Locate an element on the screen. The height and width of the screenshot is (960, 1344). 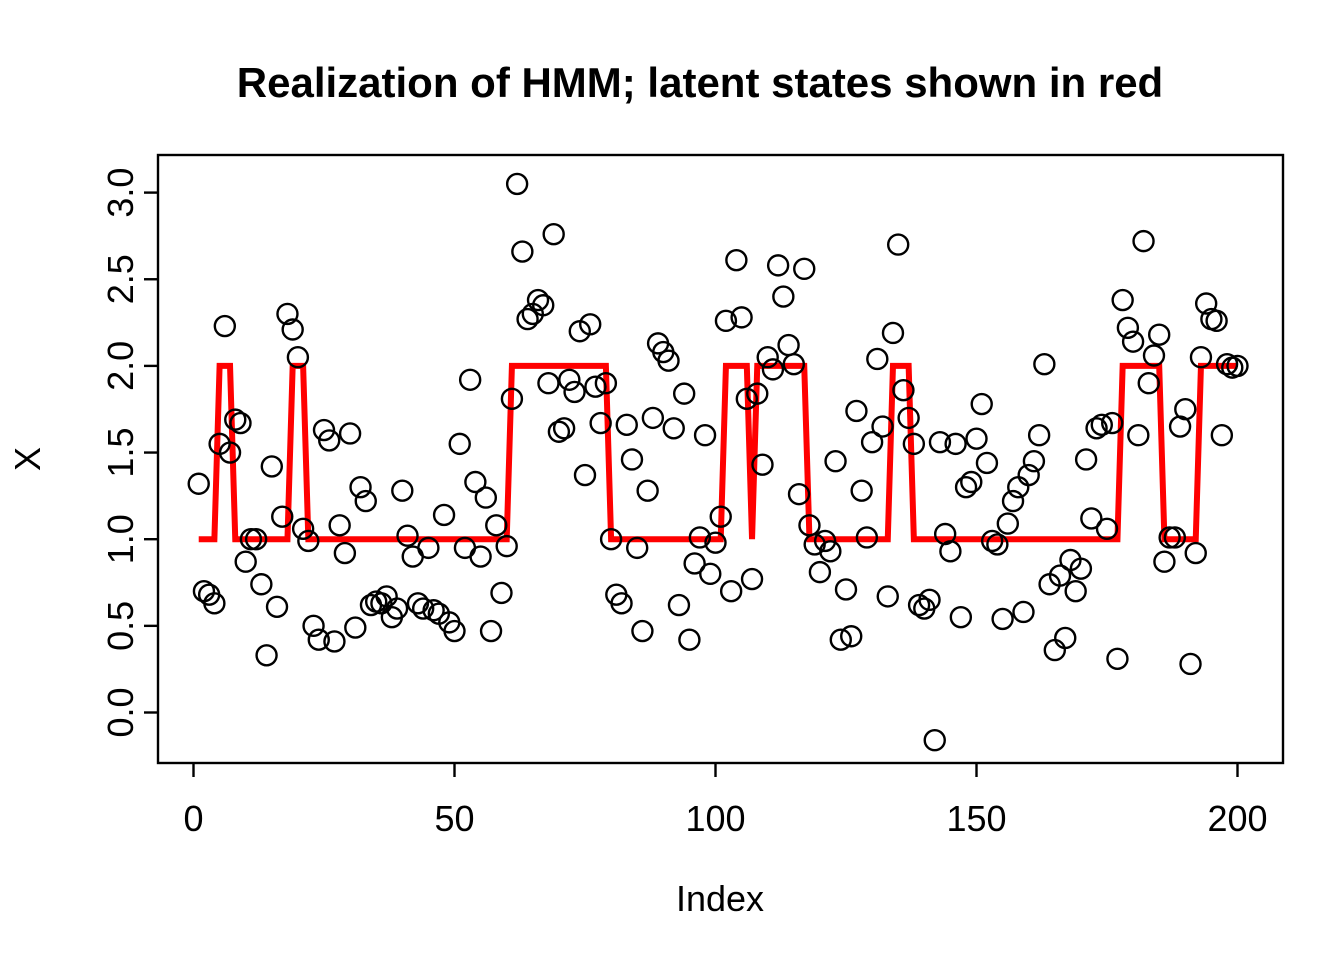
y-tick-label: 3.0 is located at coordinates (120, 193).